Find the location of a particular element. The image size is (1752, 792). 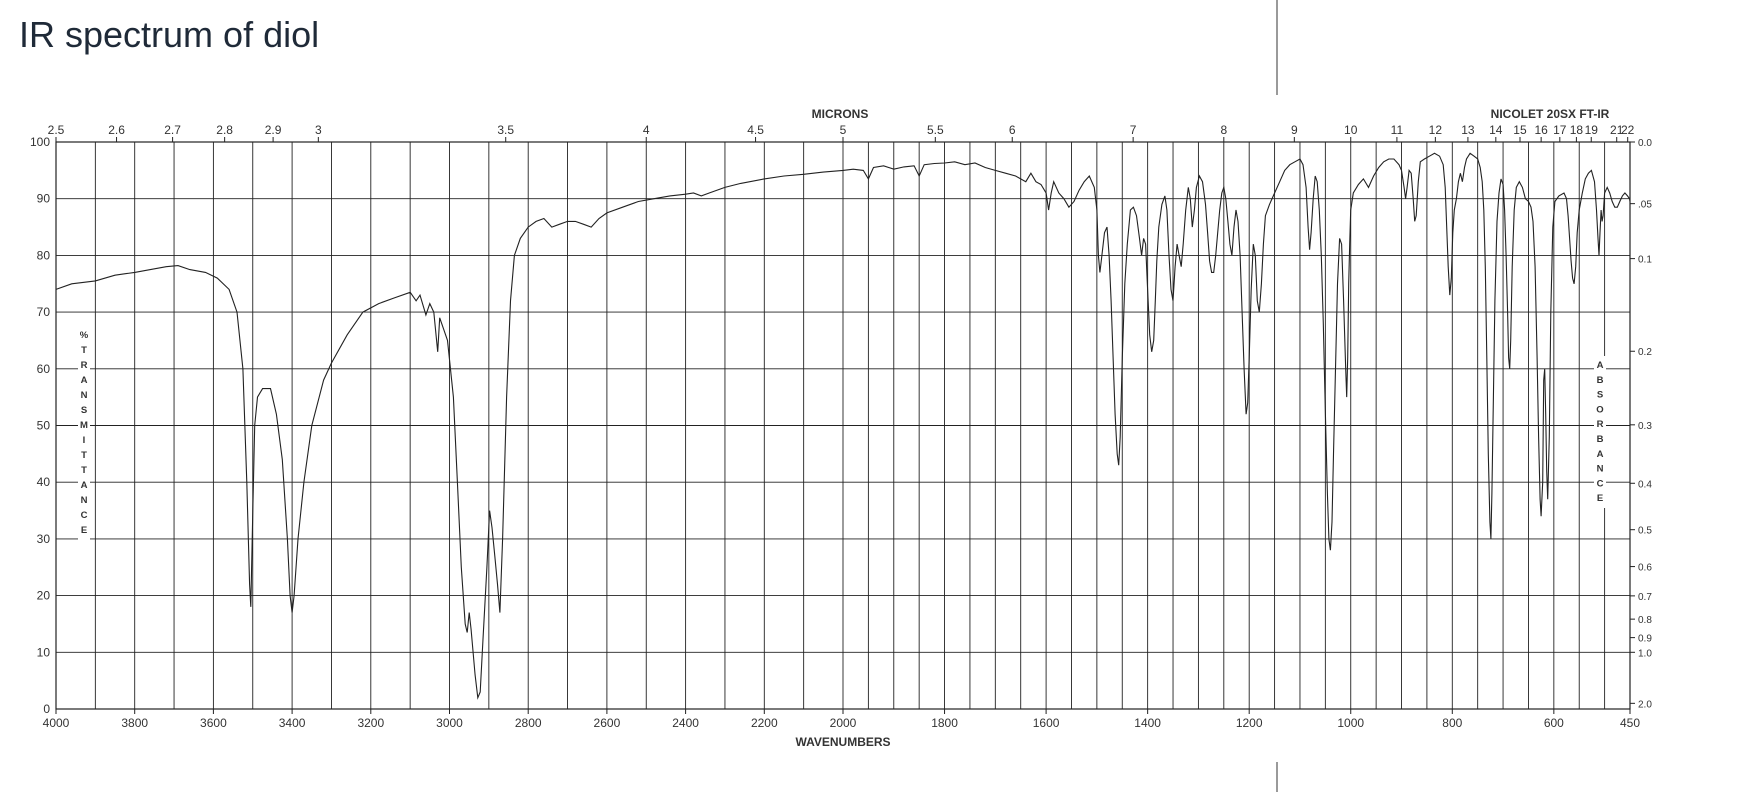

micron-tick-label: 18 is located at coordinates (1577, 130).